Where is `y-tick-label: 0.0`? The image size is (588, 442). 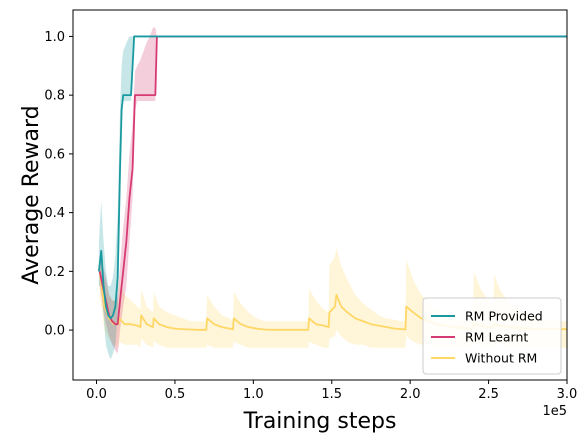
y-tick-label: 0.0 is located at coordinates (54, 331).